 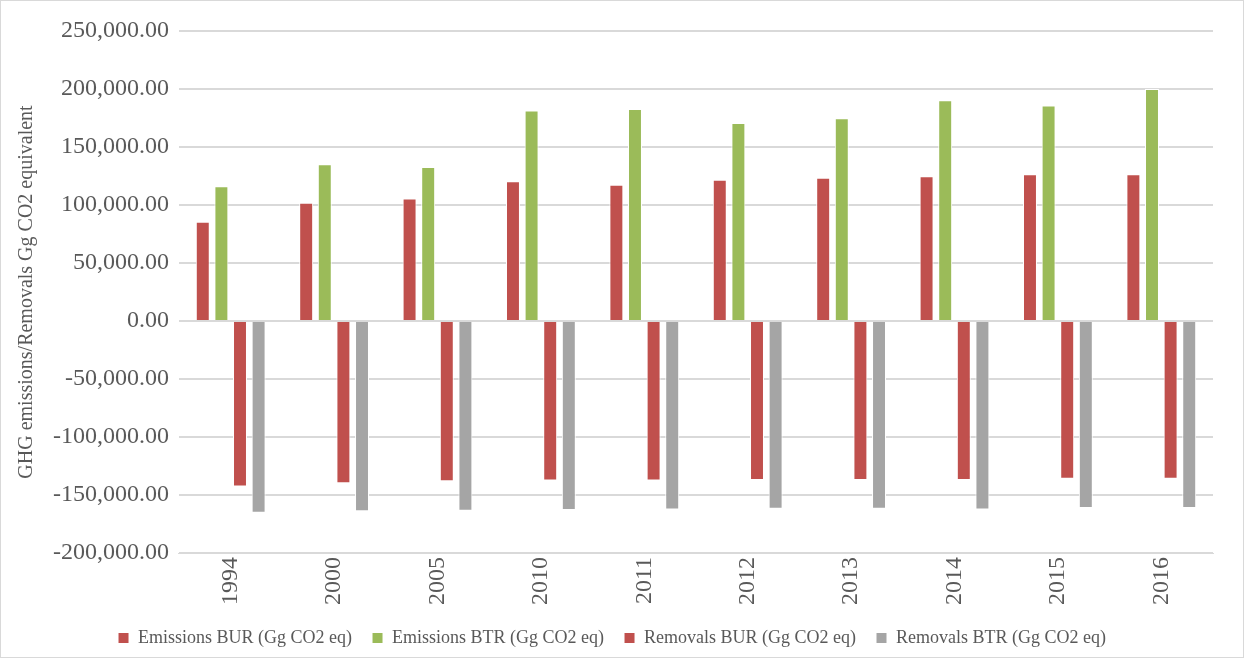 What do you see at coordinates (114, 203) in the screenshot?
I see `y-tick-label: 100,000.00` at bounding box center [114, 203].